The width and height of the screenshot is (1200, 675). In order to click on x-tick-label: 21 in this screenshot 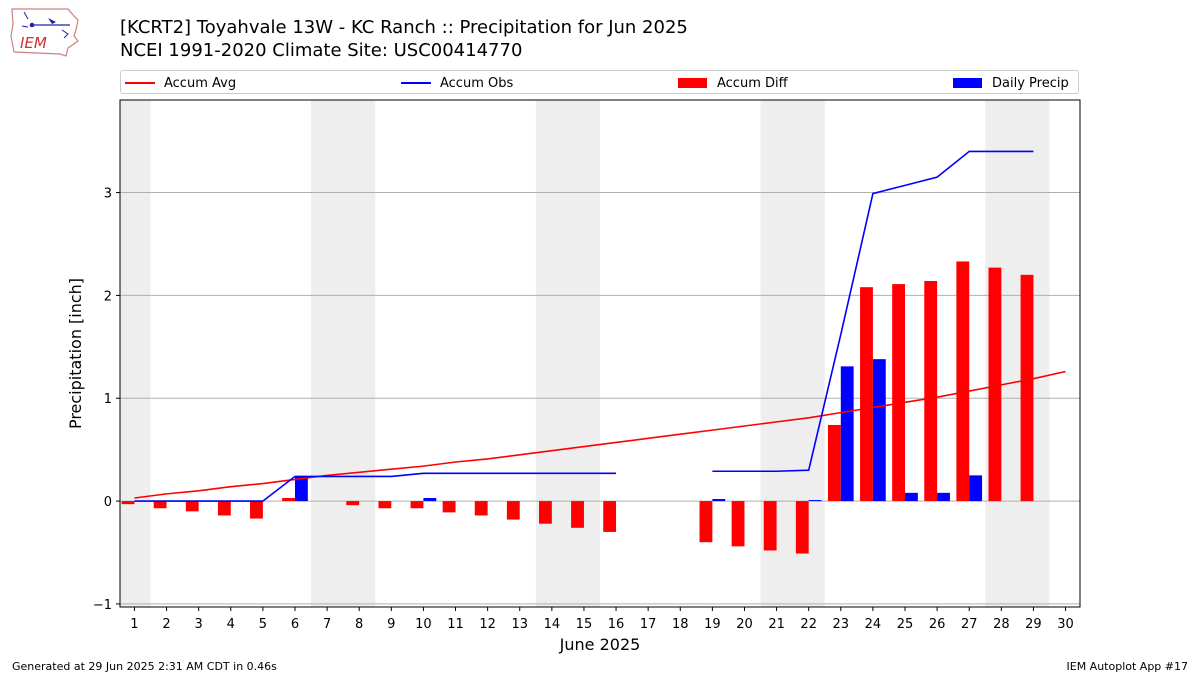, I will do `click(776, 624)`.